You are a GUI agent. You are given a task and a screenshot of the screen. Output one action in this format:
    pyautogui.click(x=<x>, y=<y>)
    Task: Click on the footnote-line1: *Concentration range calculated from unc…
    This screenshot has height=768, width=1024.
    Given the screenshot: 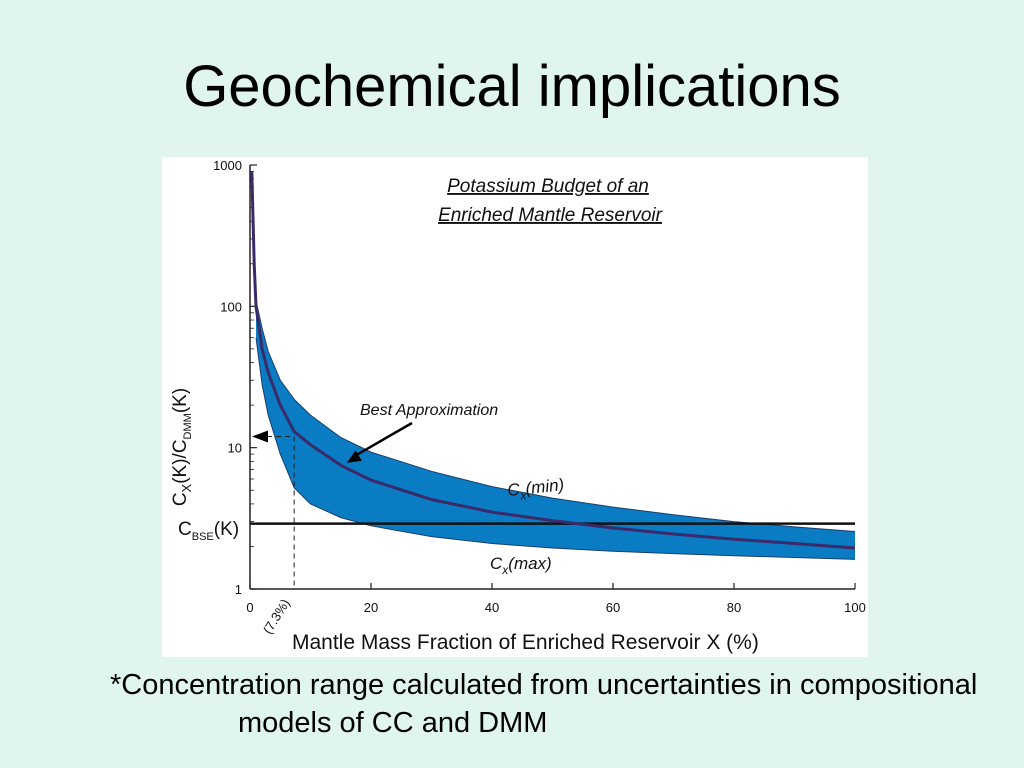 What is the action you would take?
    pyautogui.click(x=451, y=685)
    